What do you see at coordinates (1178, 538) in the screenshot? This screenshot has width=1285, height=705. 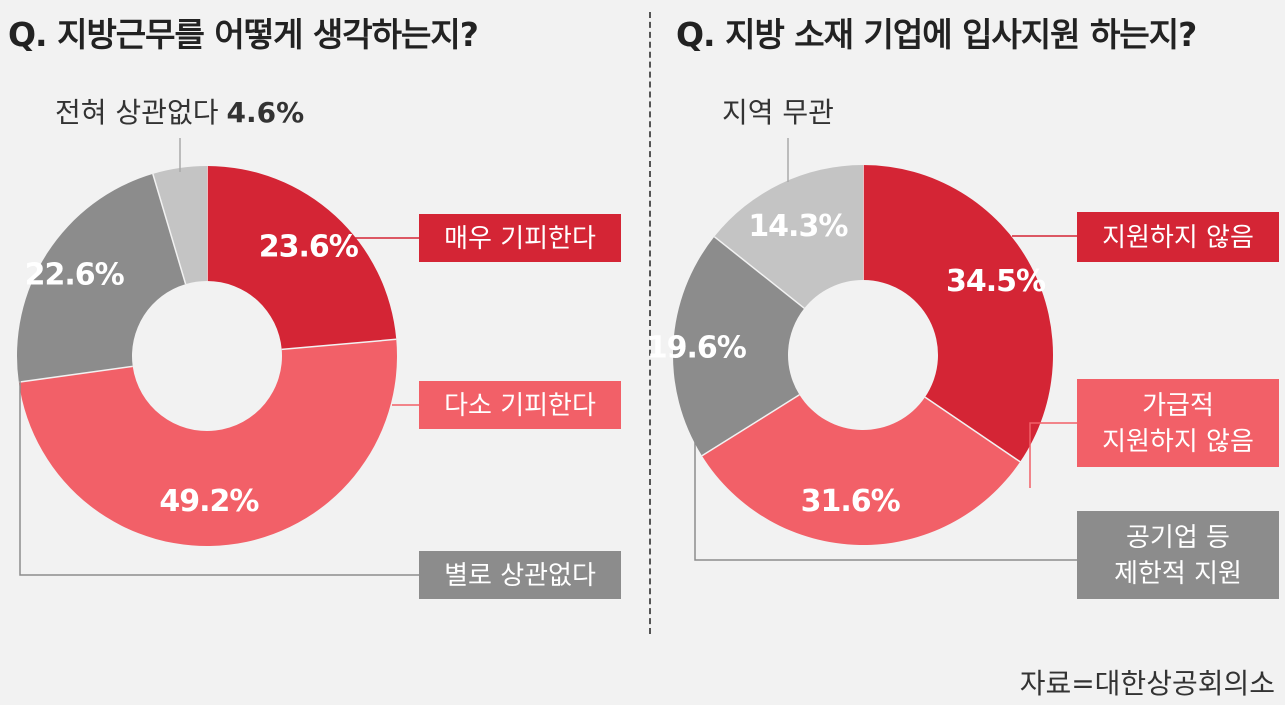 I see `legend-box-label: 공기업 등` at bounding box center [1178, 538].